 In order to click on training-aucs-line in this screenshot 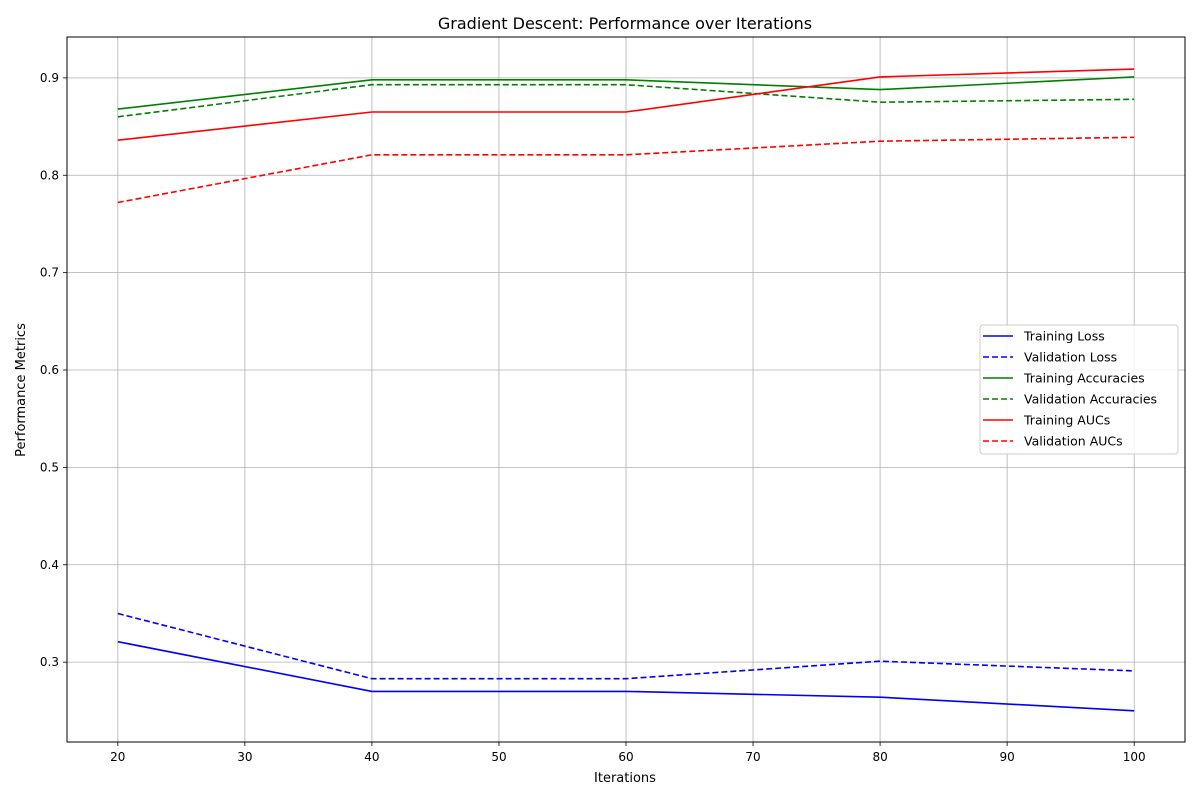, I will do `click(626, 104)`.